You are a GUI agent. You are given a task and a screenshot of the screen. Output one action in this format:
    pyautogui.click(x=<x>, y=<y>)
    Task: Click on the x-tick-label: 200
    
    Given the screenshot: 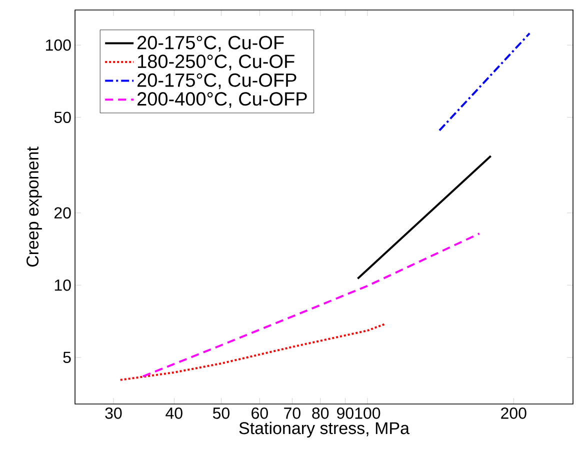 What is the action you would take?
    pyautogui.click(x=513, y=413)
    